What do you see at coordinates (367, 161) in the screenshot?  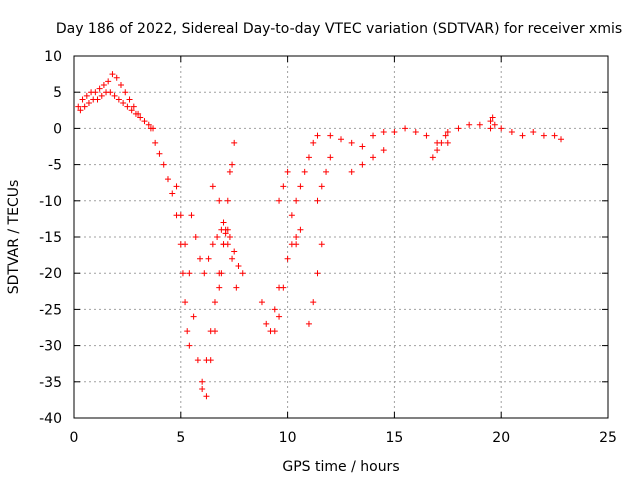 I see `series-late-b` at bounding box center [367, 161].